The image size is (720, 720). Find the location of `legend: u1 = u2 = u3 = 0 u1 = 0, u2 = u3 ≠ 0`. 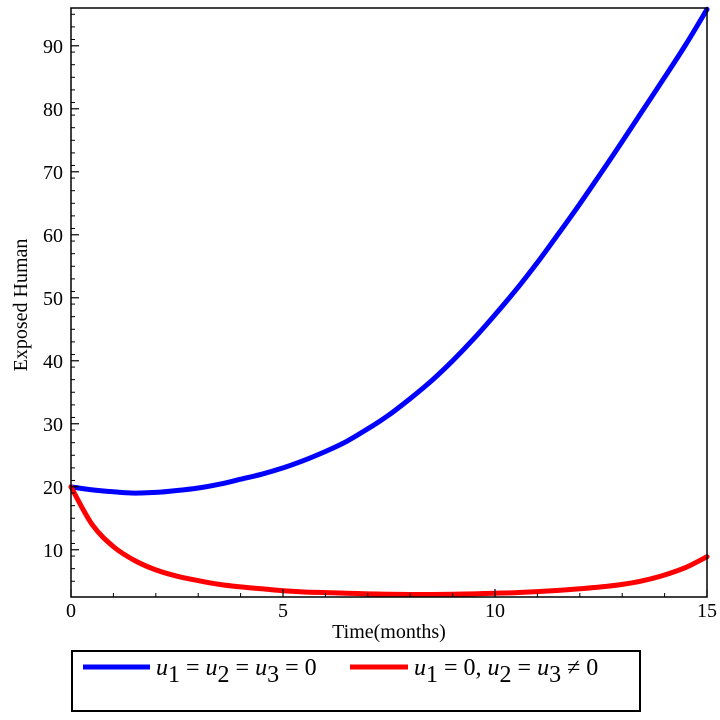

legend: u1 = u2 = u3 = 0 u1 = 0, u2 = u3 ≠ 0 is located at coordinates (356, 681).